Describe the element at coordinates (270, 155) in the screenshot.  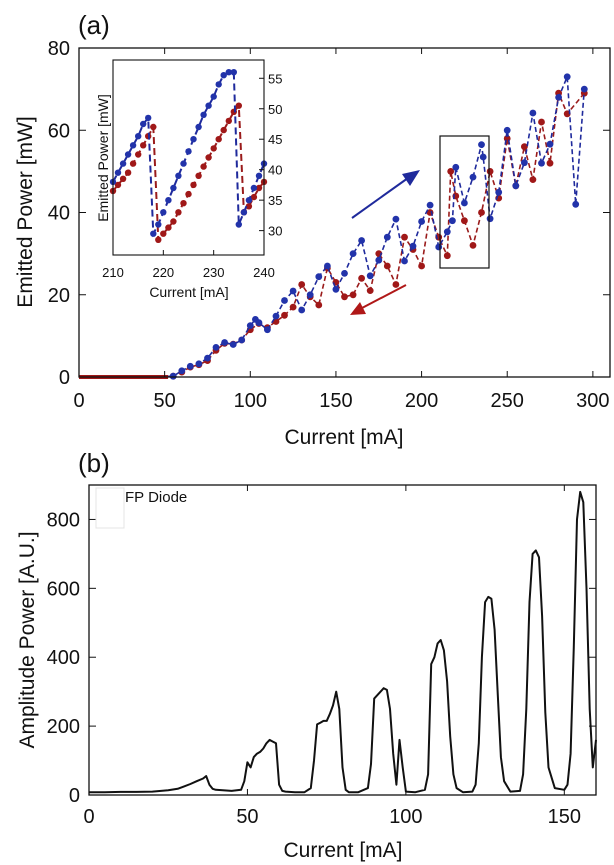
I see `inset-y-ticks: 30 35 40 45 50 55` at that location.